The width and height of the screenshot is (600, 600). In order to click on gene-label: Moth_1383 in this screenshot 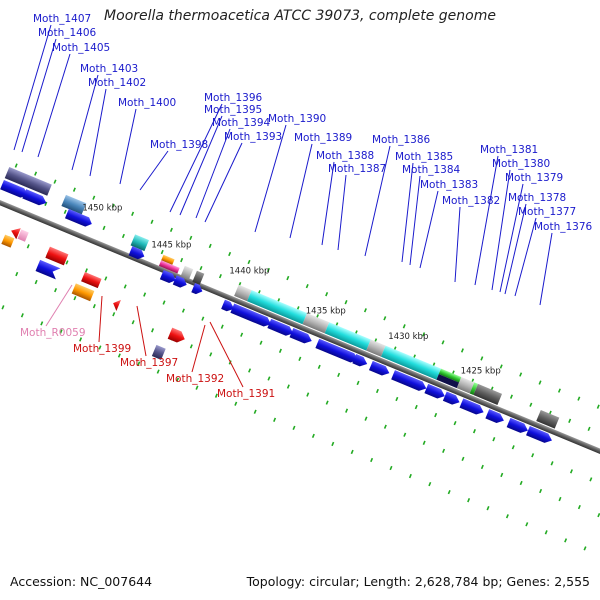, I will do `click(449, 185)`.